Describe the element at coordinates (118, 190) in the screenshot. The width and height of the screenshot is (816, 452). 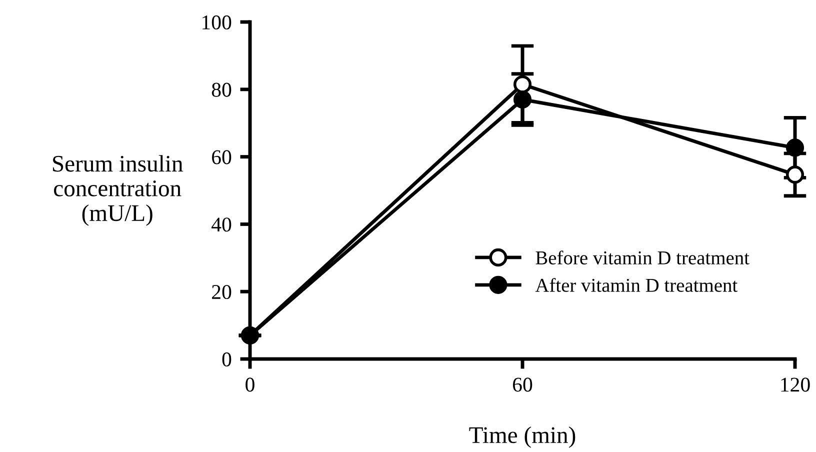
I see `y-axis-title: Serum insulin concentration (mU/L)` at that location.